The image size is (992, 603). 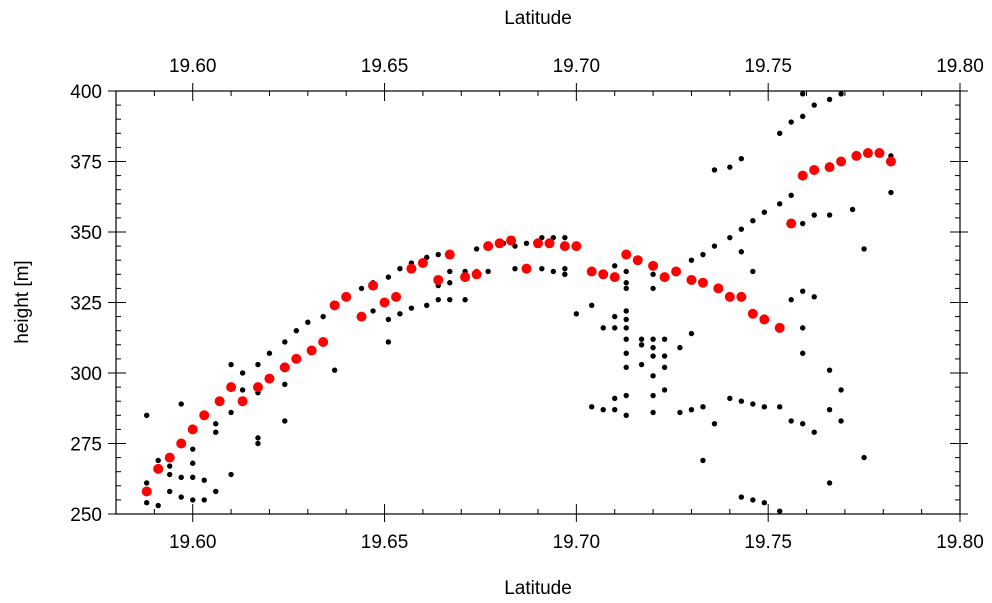 What do you see at coordinates (576, 542) in the screenshot?
I see `x-tick-labels-bottom: 19.60 19.65 19.70 19.75 19.80` at bounding box center [576, 542].